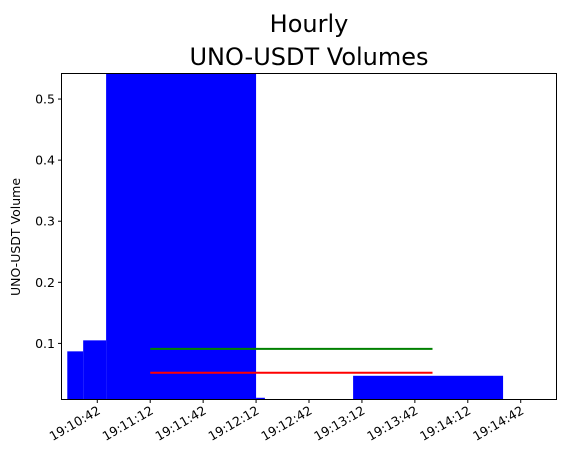 The height and width of the screenshot is (466, 570). What do you see at coordinates (45, 282) in the screenshot?
I see `y-tick-label-1: 0.2` at bounding box center [45, 282].